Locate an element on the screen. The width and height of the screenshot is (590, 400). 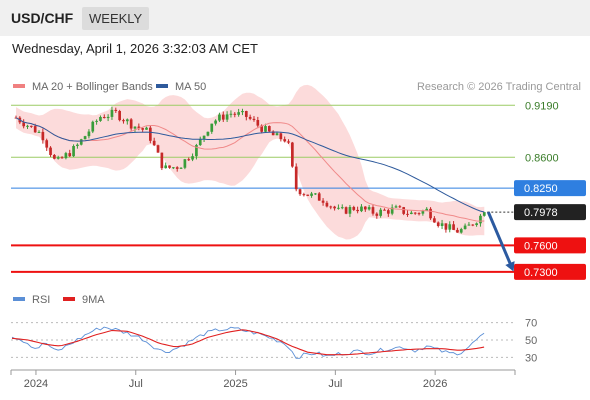
header-bar: USD/CHF WEEKLY is located at coordinates (295, 18).